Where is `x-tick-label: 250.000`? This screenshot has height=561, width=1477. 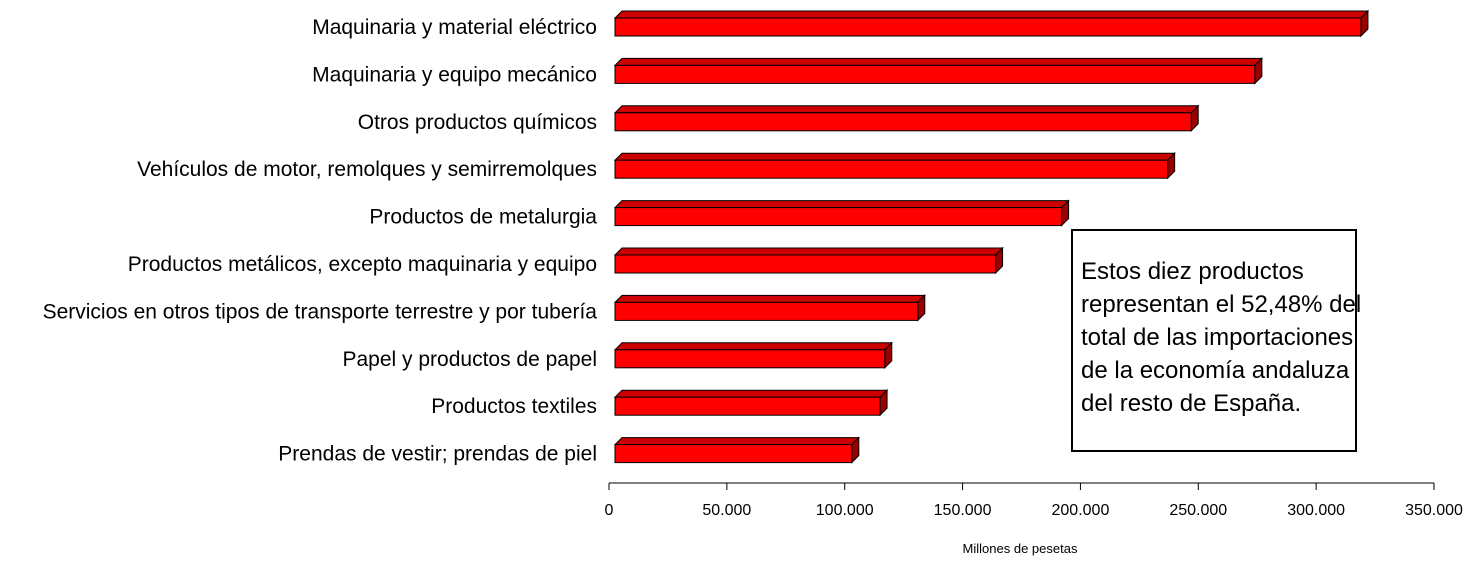
x-tick-label: 250.000 is located at coordinates (1198, 510).